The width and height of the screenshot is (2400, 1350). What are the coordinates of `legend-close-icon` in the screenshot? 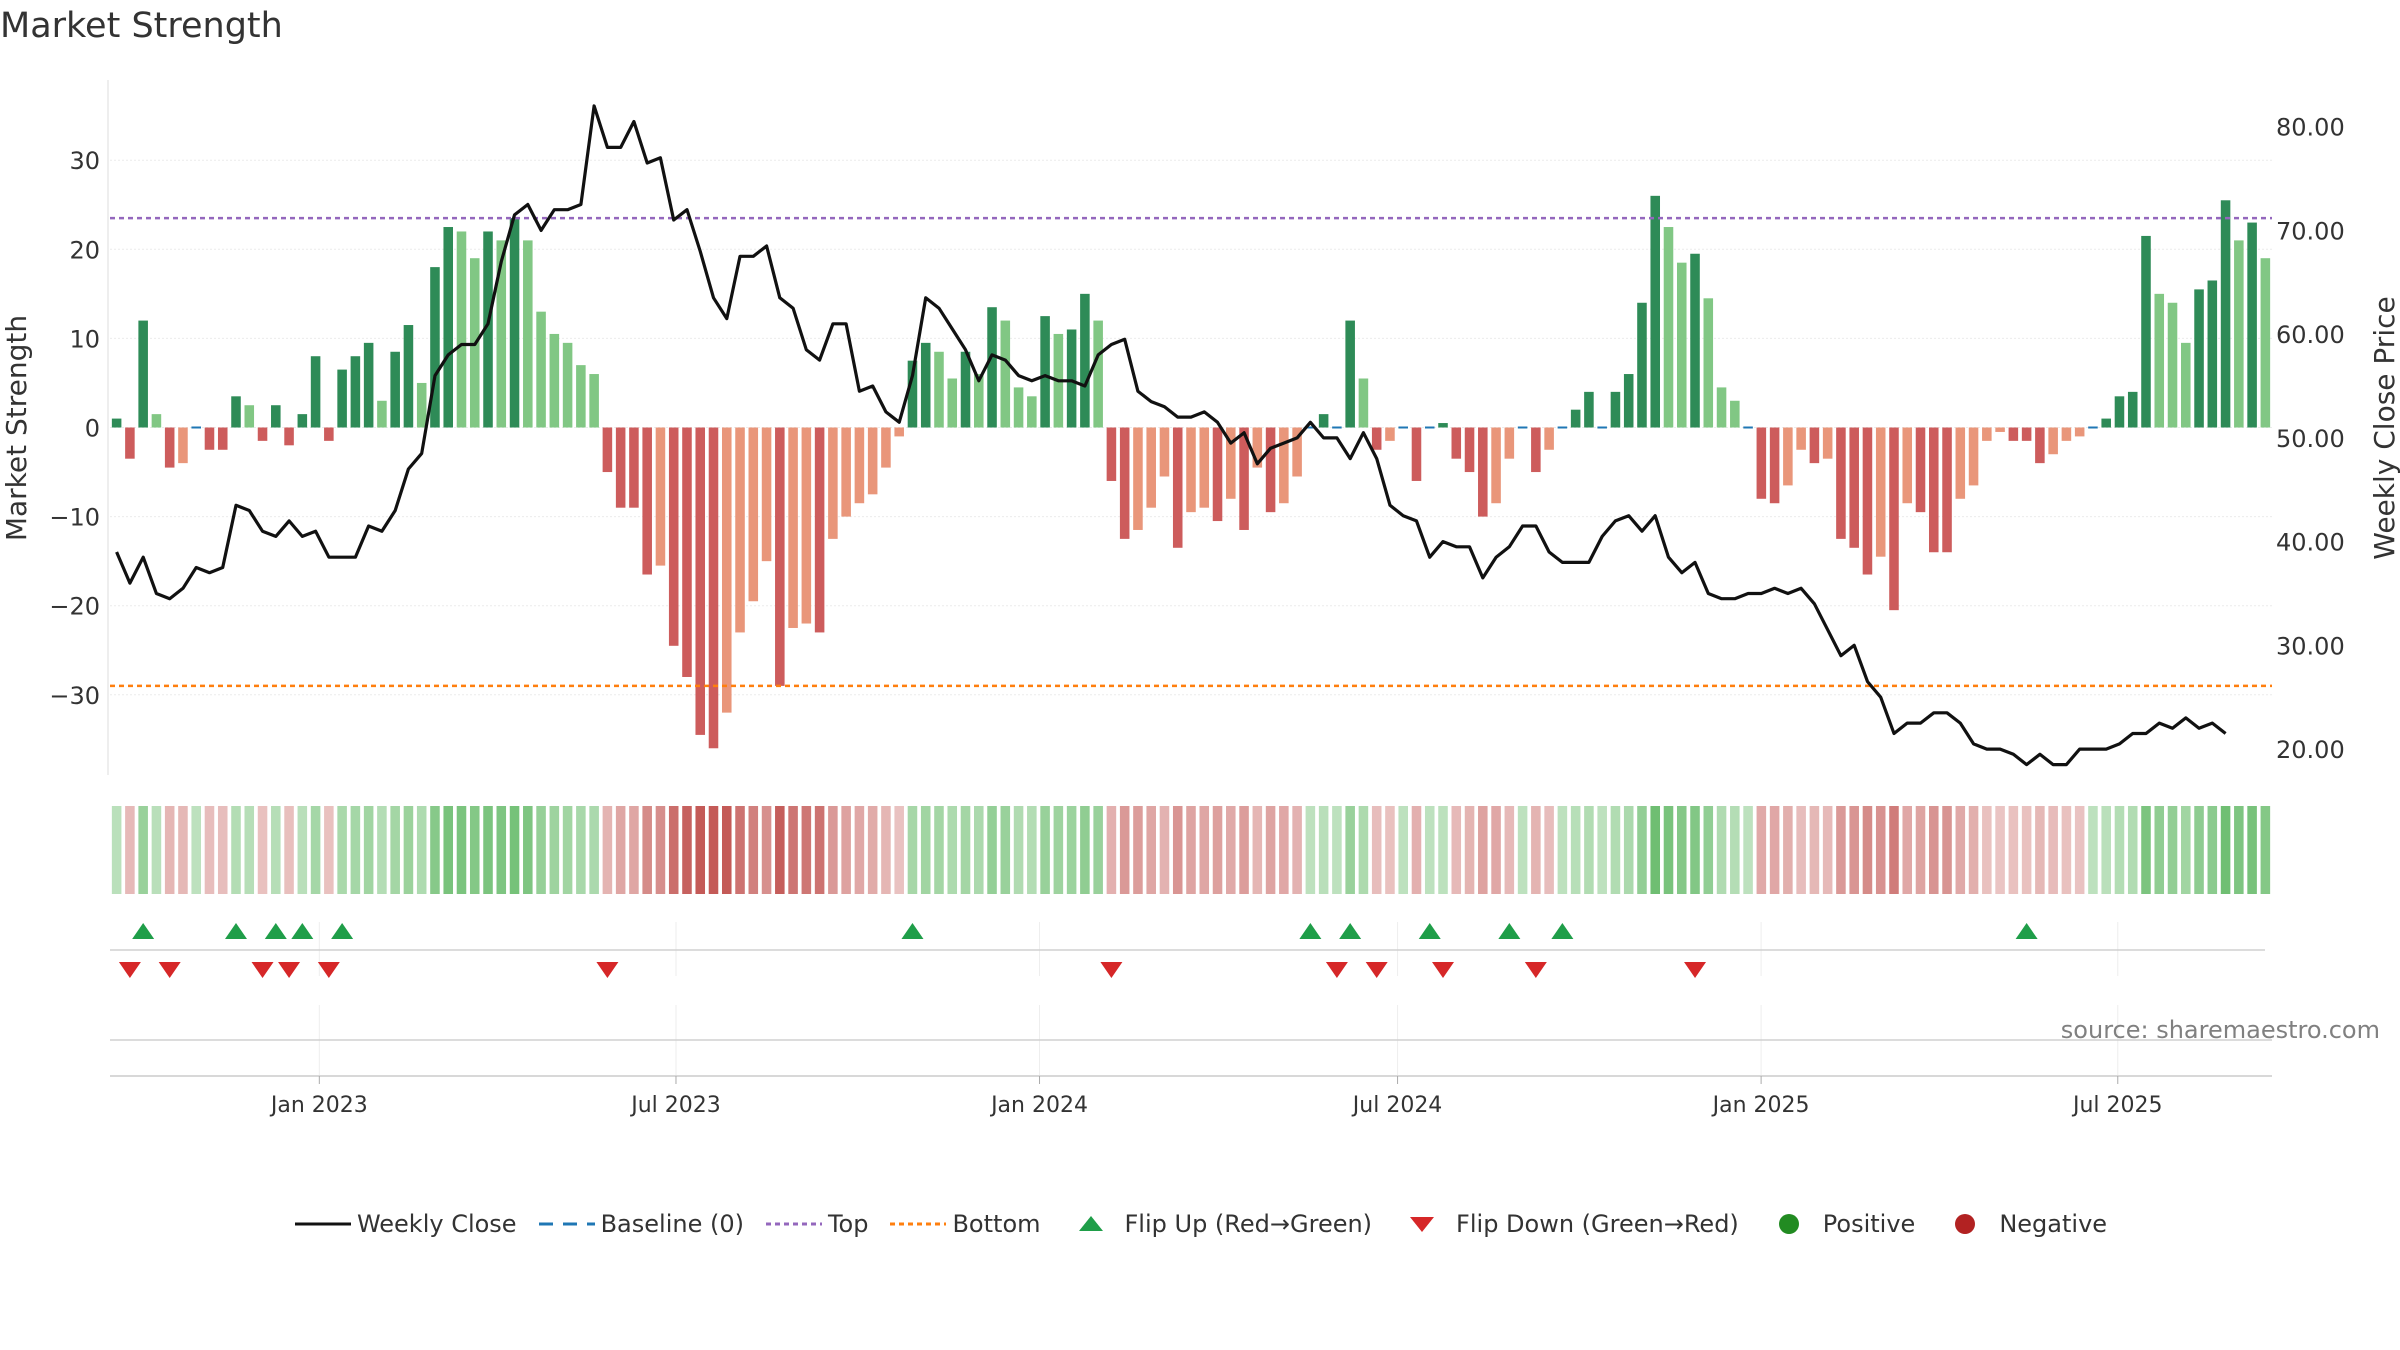 It's located at (322, 1224).